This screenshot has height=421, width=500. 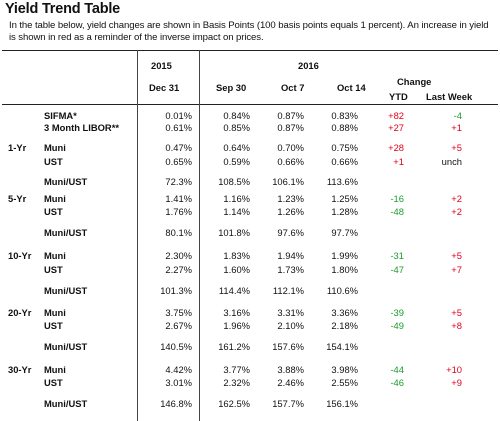 What do you see at coordinates (178, 161) in the screenshot?
I see `cell-dec31: 0.65%` at bounding box center [178, 161].